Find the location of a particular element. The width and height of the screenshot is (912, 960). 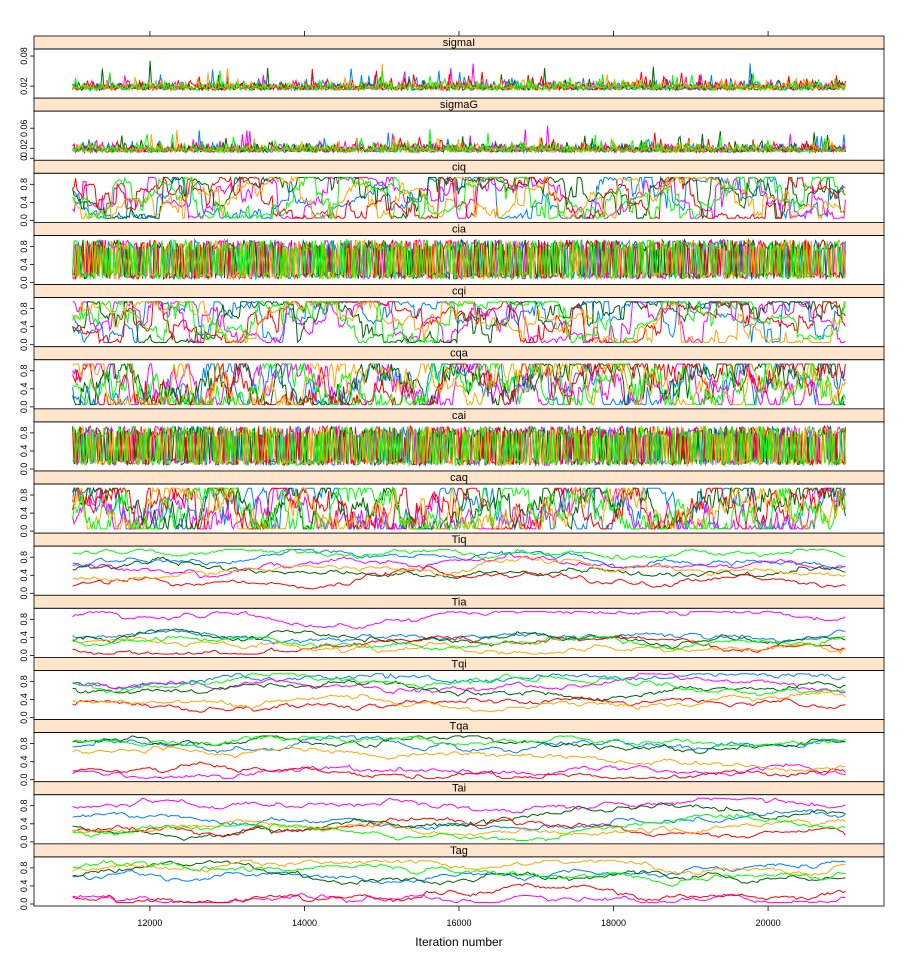

panel-caq: caq 0.0 0.4 0.8 is located at coordinates (452, 504).